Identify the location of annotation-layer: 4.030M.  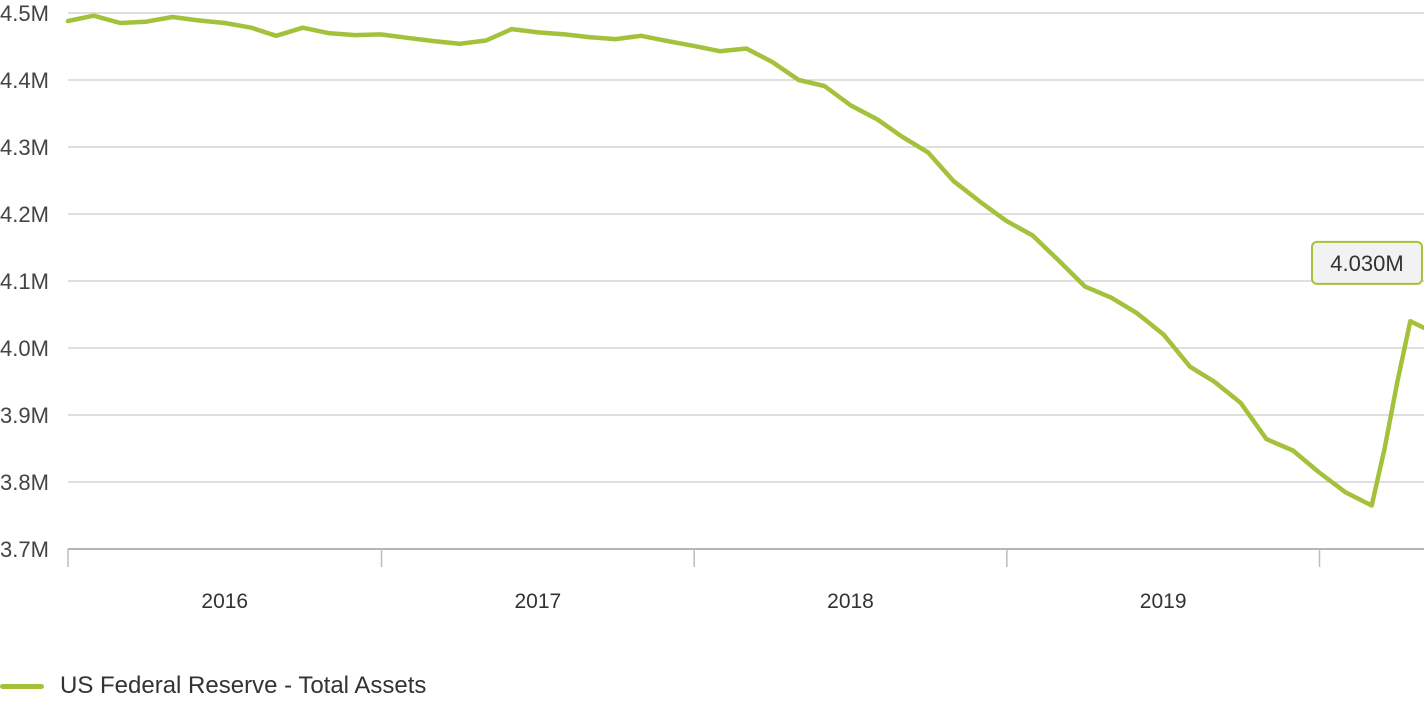
(1367, 262).